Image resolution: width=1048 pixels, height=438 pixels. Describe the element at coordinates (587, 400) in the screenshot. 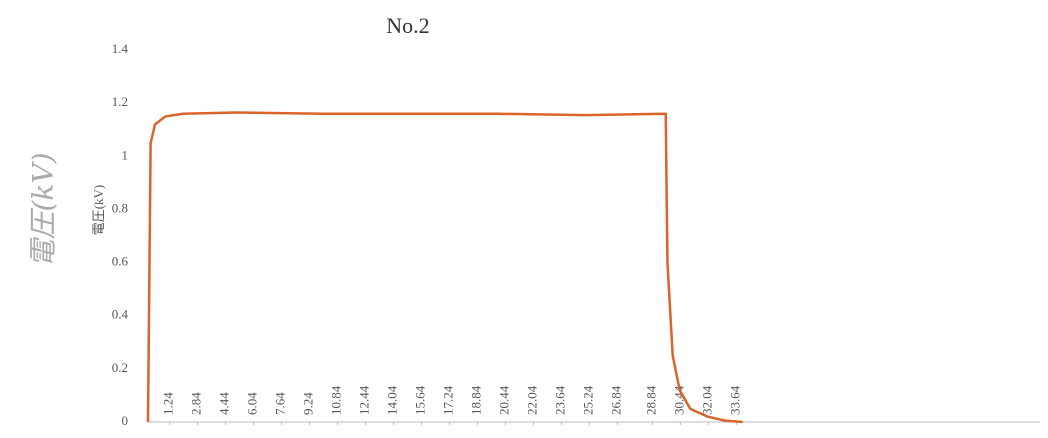

I see `x-tick-label: 25.24` at that location.